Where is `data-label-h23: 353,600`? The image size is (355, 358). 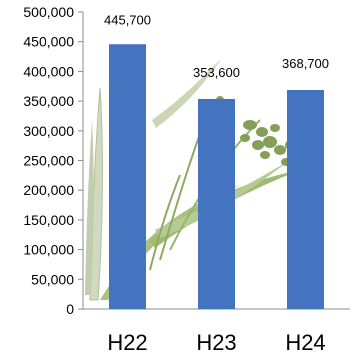
data-label-h23: 353,600 is located at coordinates (216, 72).